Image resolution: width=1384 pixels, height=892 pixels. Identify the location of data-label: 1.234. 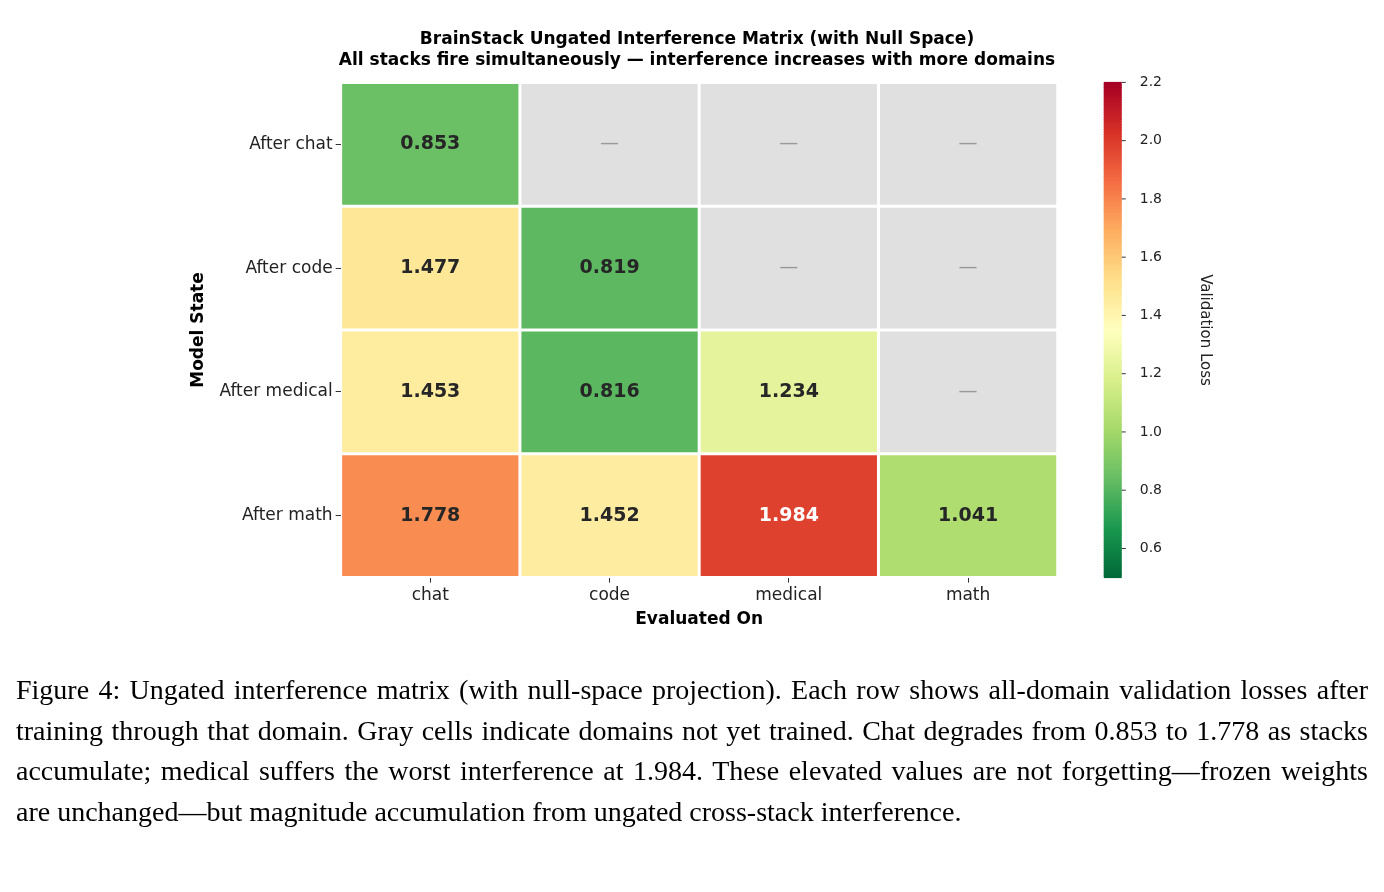
(788, 389).